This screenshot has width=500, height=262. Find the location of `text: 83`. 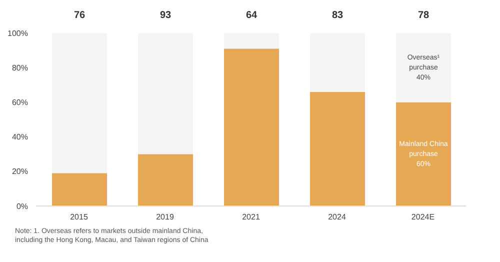

text: 83 is located at coordinates (338, 15).